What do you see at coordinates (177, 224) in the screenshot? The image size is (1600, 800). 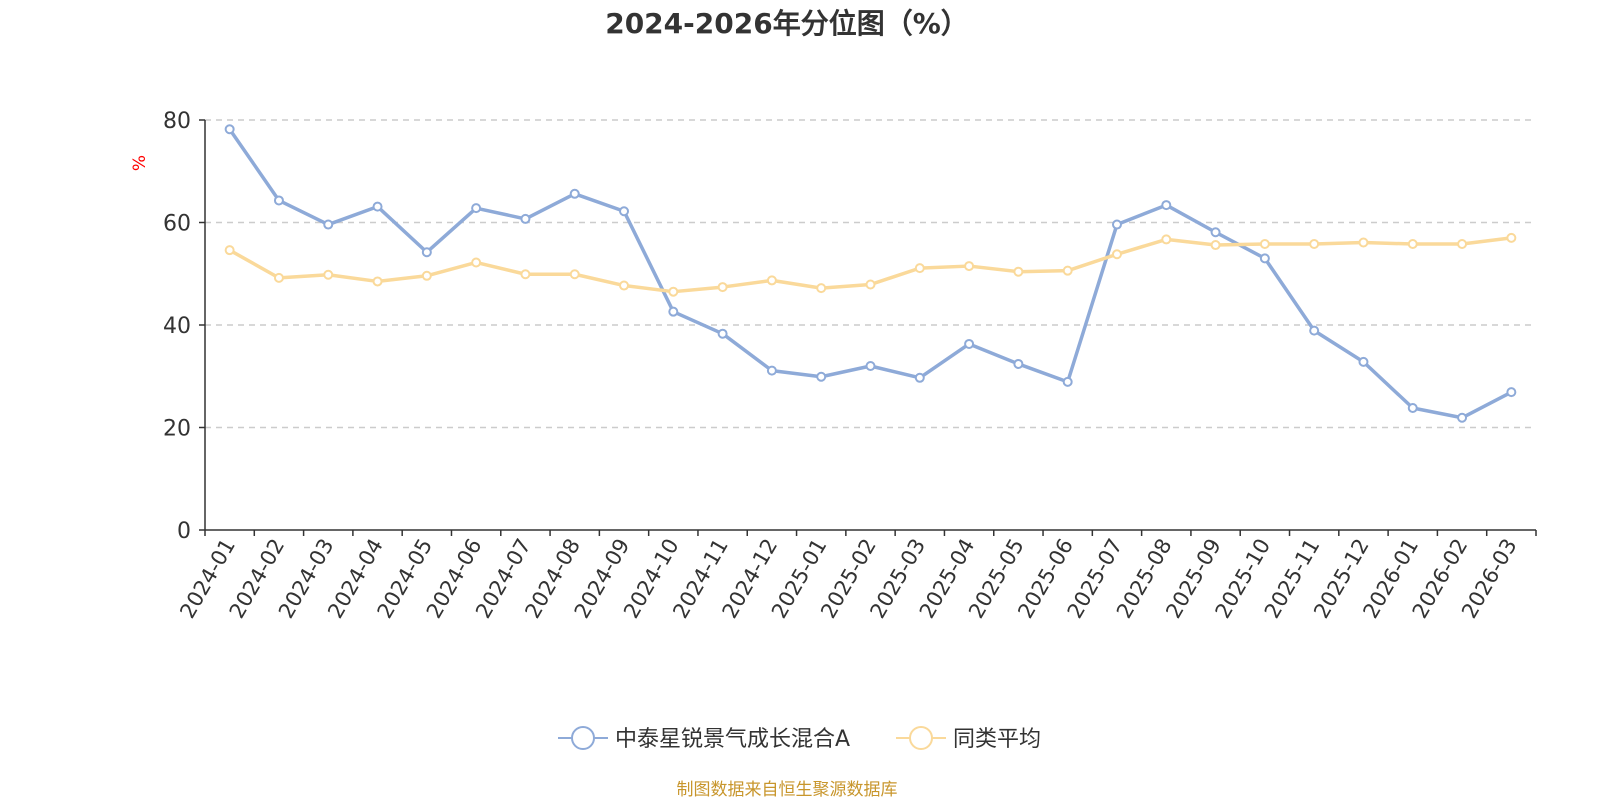 I see `y-tick-label: 60` at bounding box center [177, 224].